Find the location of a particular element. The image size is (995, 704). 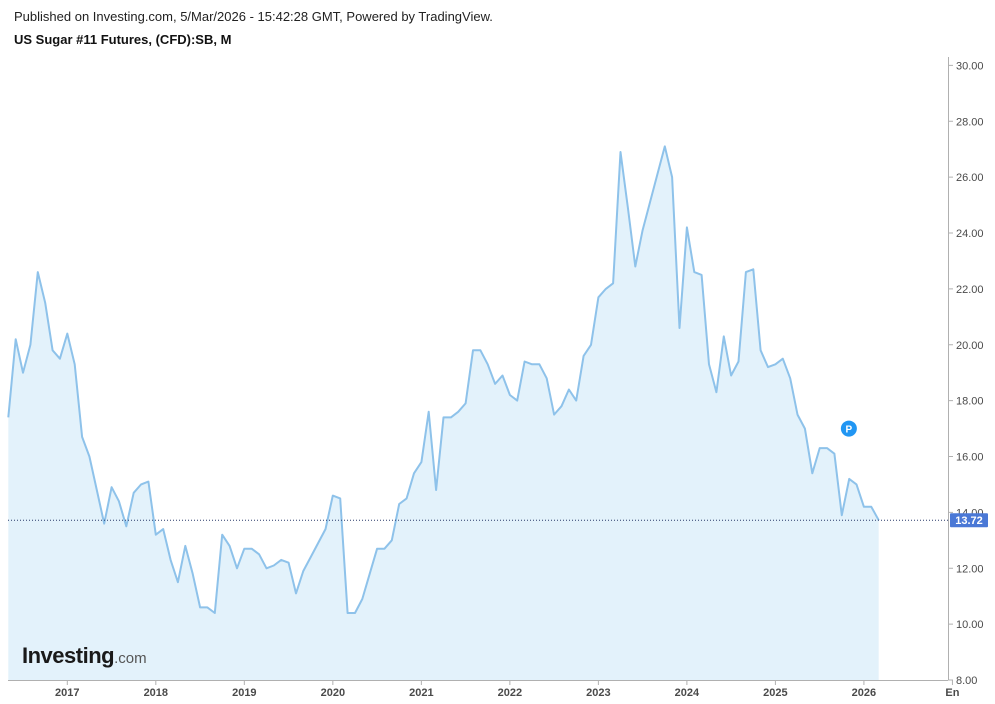

y-tick-label: 30.00 is located at coordinates (970, 66).